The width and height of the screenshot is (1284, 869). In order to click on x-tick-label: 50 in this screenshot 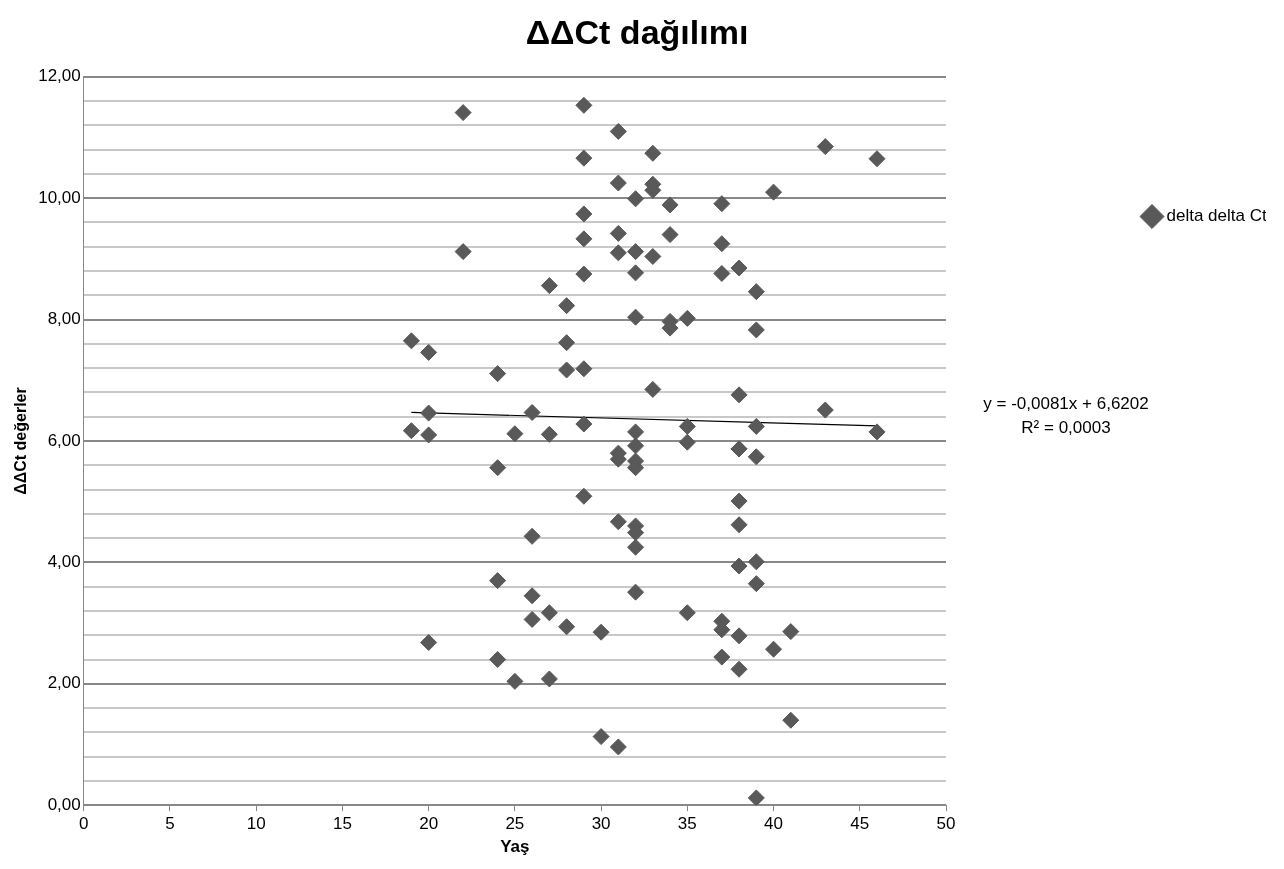, I will do `click(946, 824)`.